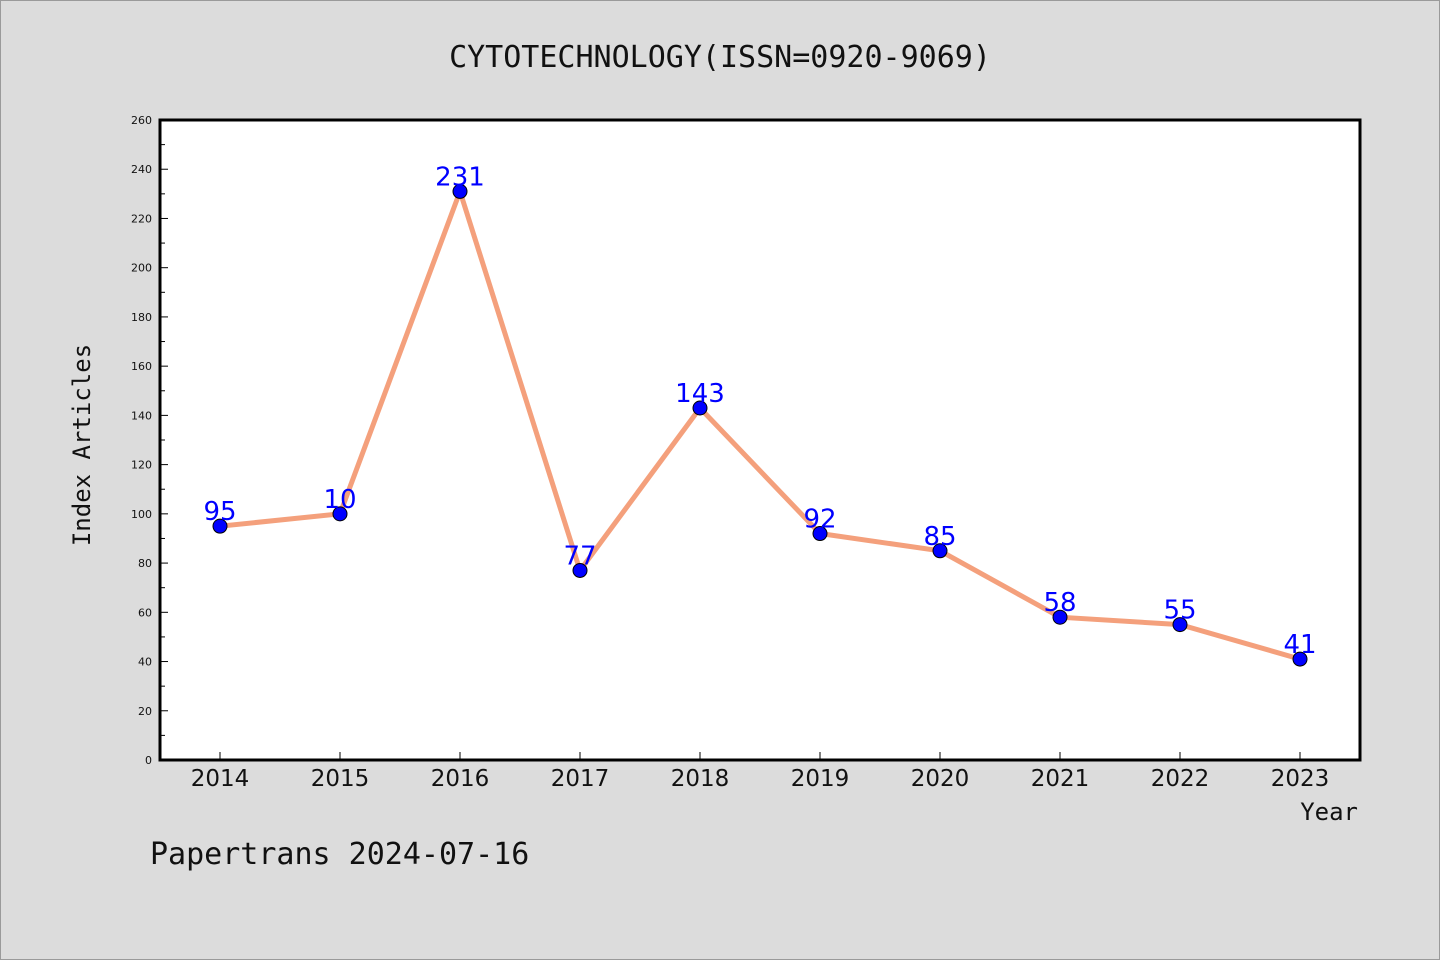 The height and width of the screenshot is (960, 1440). What do you see at coordinates (141, 465) in the screenshot?
I see `y-tick-label: 120` at bounding box center [141, 465].